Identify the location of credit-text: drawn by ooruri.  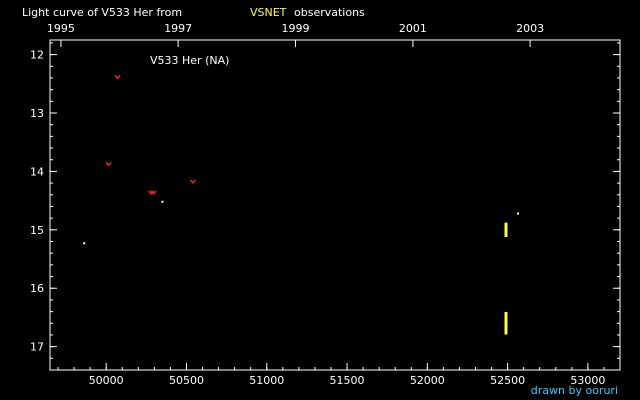
(574, 390).